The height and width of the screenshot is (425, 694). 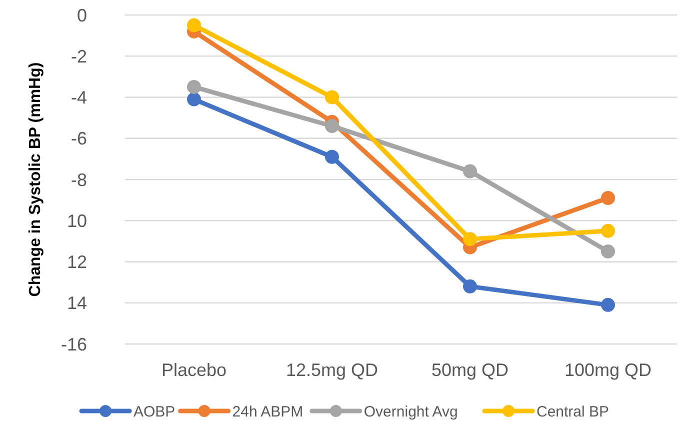 I want to click on x-tick-label: 12.5mg QD, so click(x=332, y=370).